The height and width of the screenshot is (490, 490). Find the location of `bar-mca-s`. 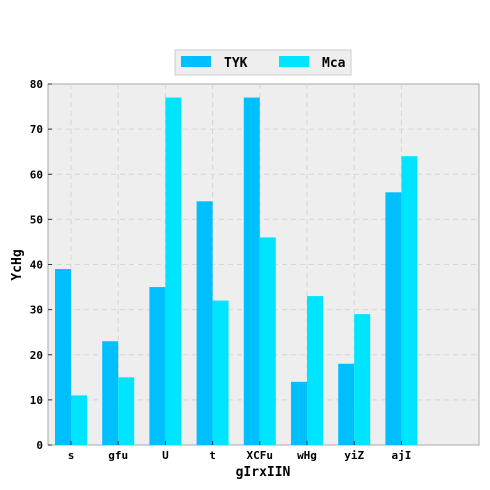

bar-mca-s is located at coordinates (79, 420).